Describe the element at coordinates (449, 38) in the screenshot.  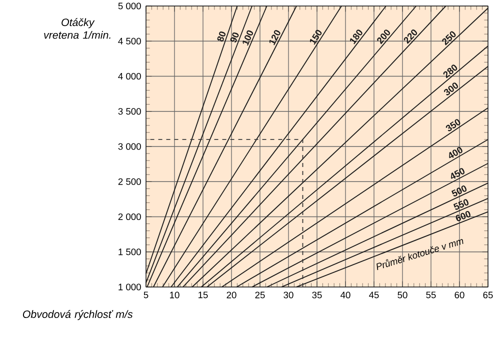
I see `text: 250` at that location.